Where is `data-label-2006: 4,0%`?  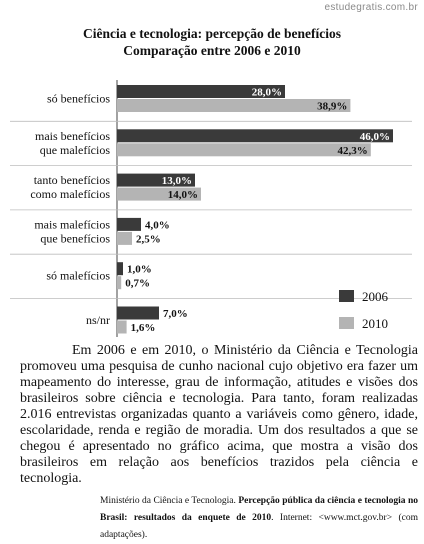 data-label-2006: 4,0% is located at coordinates (157, 225).